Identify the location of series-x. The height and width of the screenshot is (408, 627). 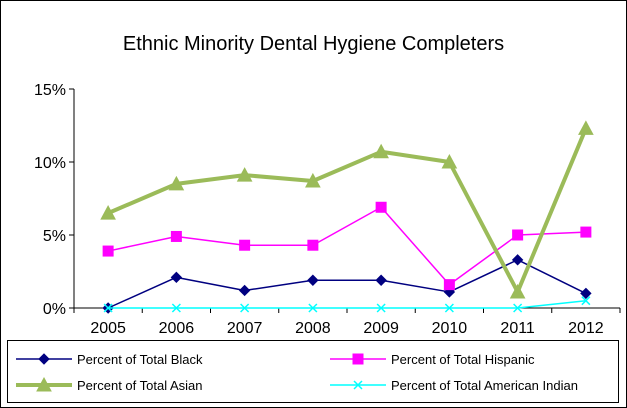
(347, 304).